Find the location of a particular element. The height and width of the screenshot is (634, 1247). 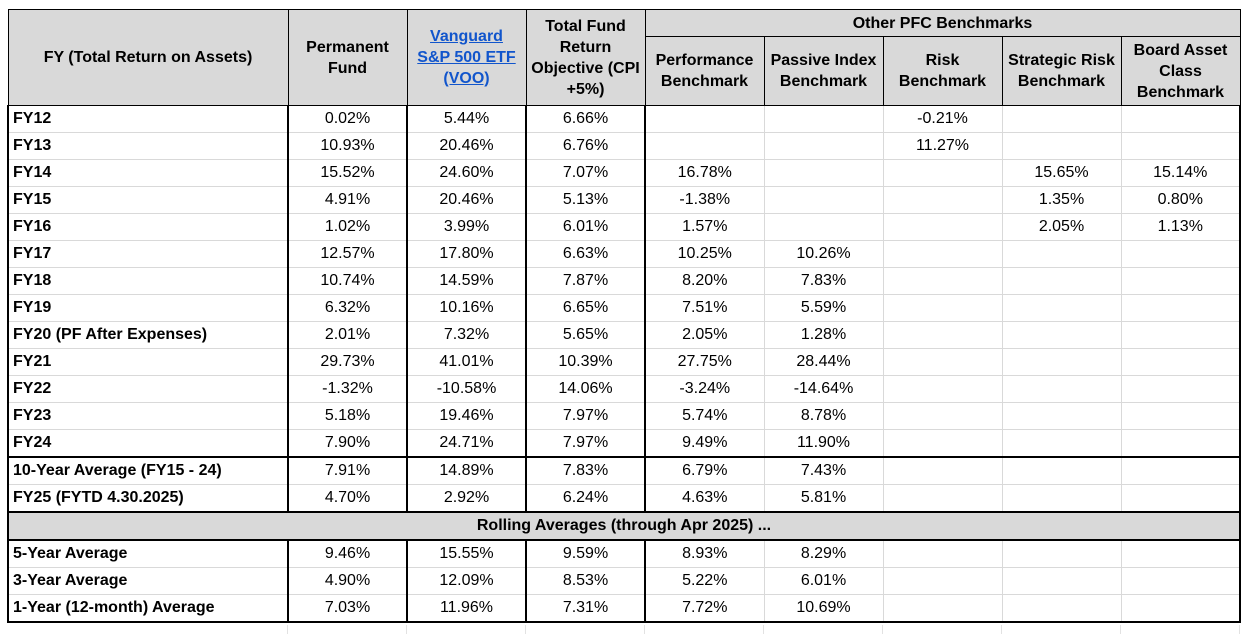

cell-objective: 7.83% is located at coordinates (585, 470).